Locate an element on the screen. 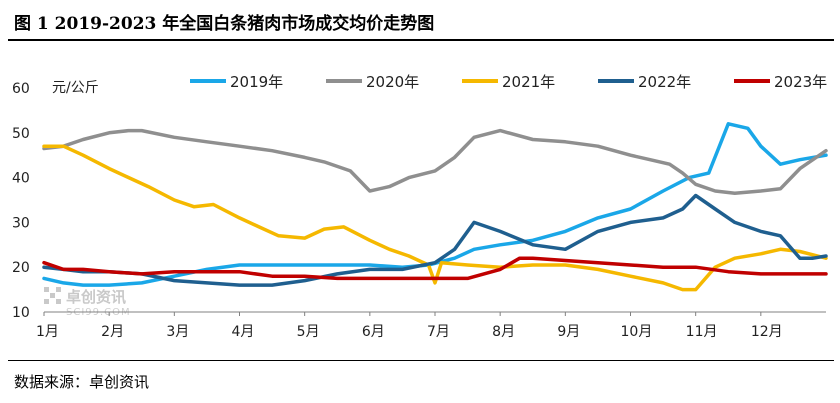  y-tick-label: 50 is located at coordinates (21, 134).